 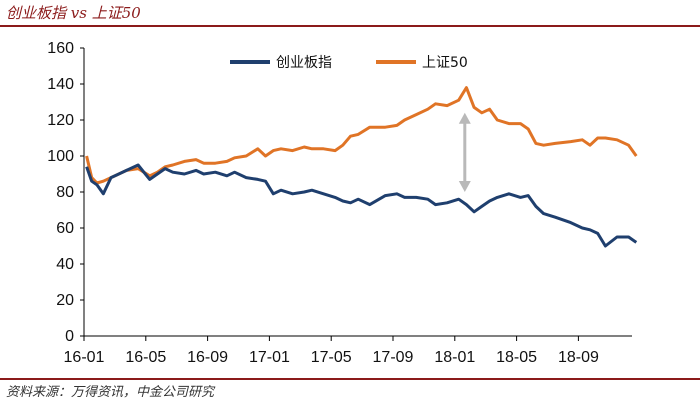 What do you see at coordinates (304, 63) in the screenshot?
I see `legend-item-chinext-label: 创业板指` at bounding box center [304, 63].